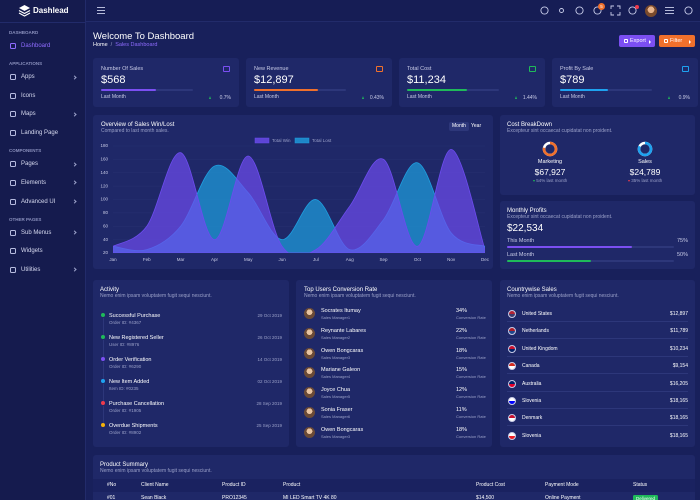 This screenshot has height=500, width=700. Describe the element at coordinates (336, 377) in the screenshot. I see `user-role: Sales Manager4` at that location.